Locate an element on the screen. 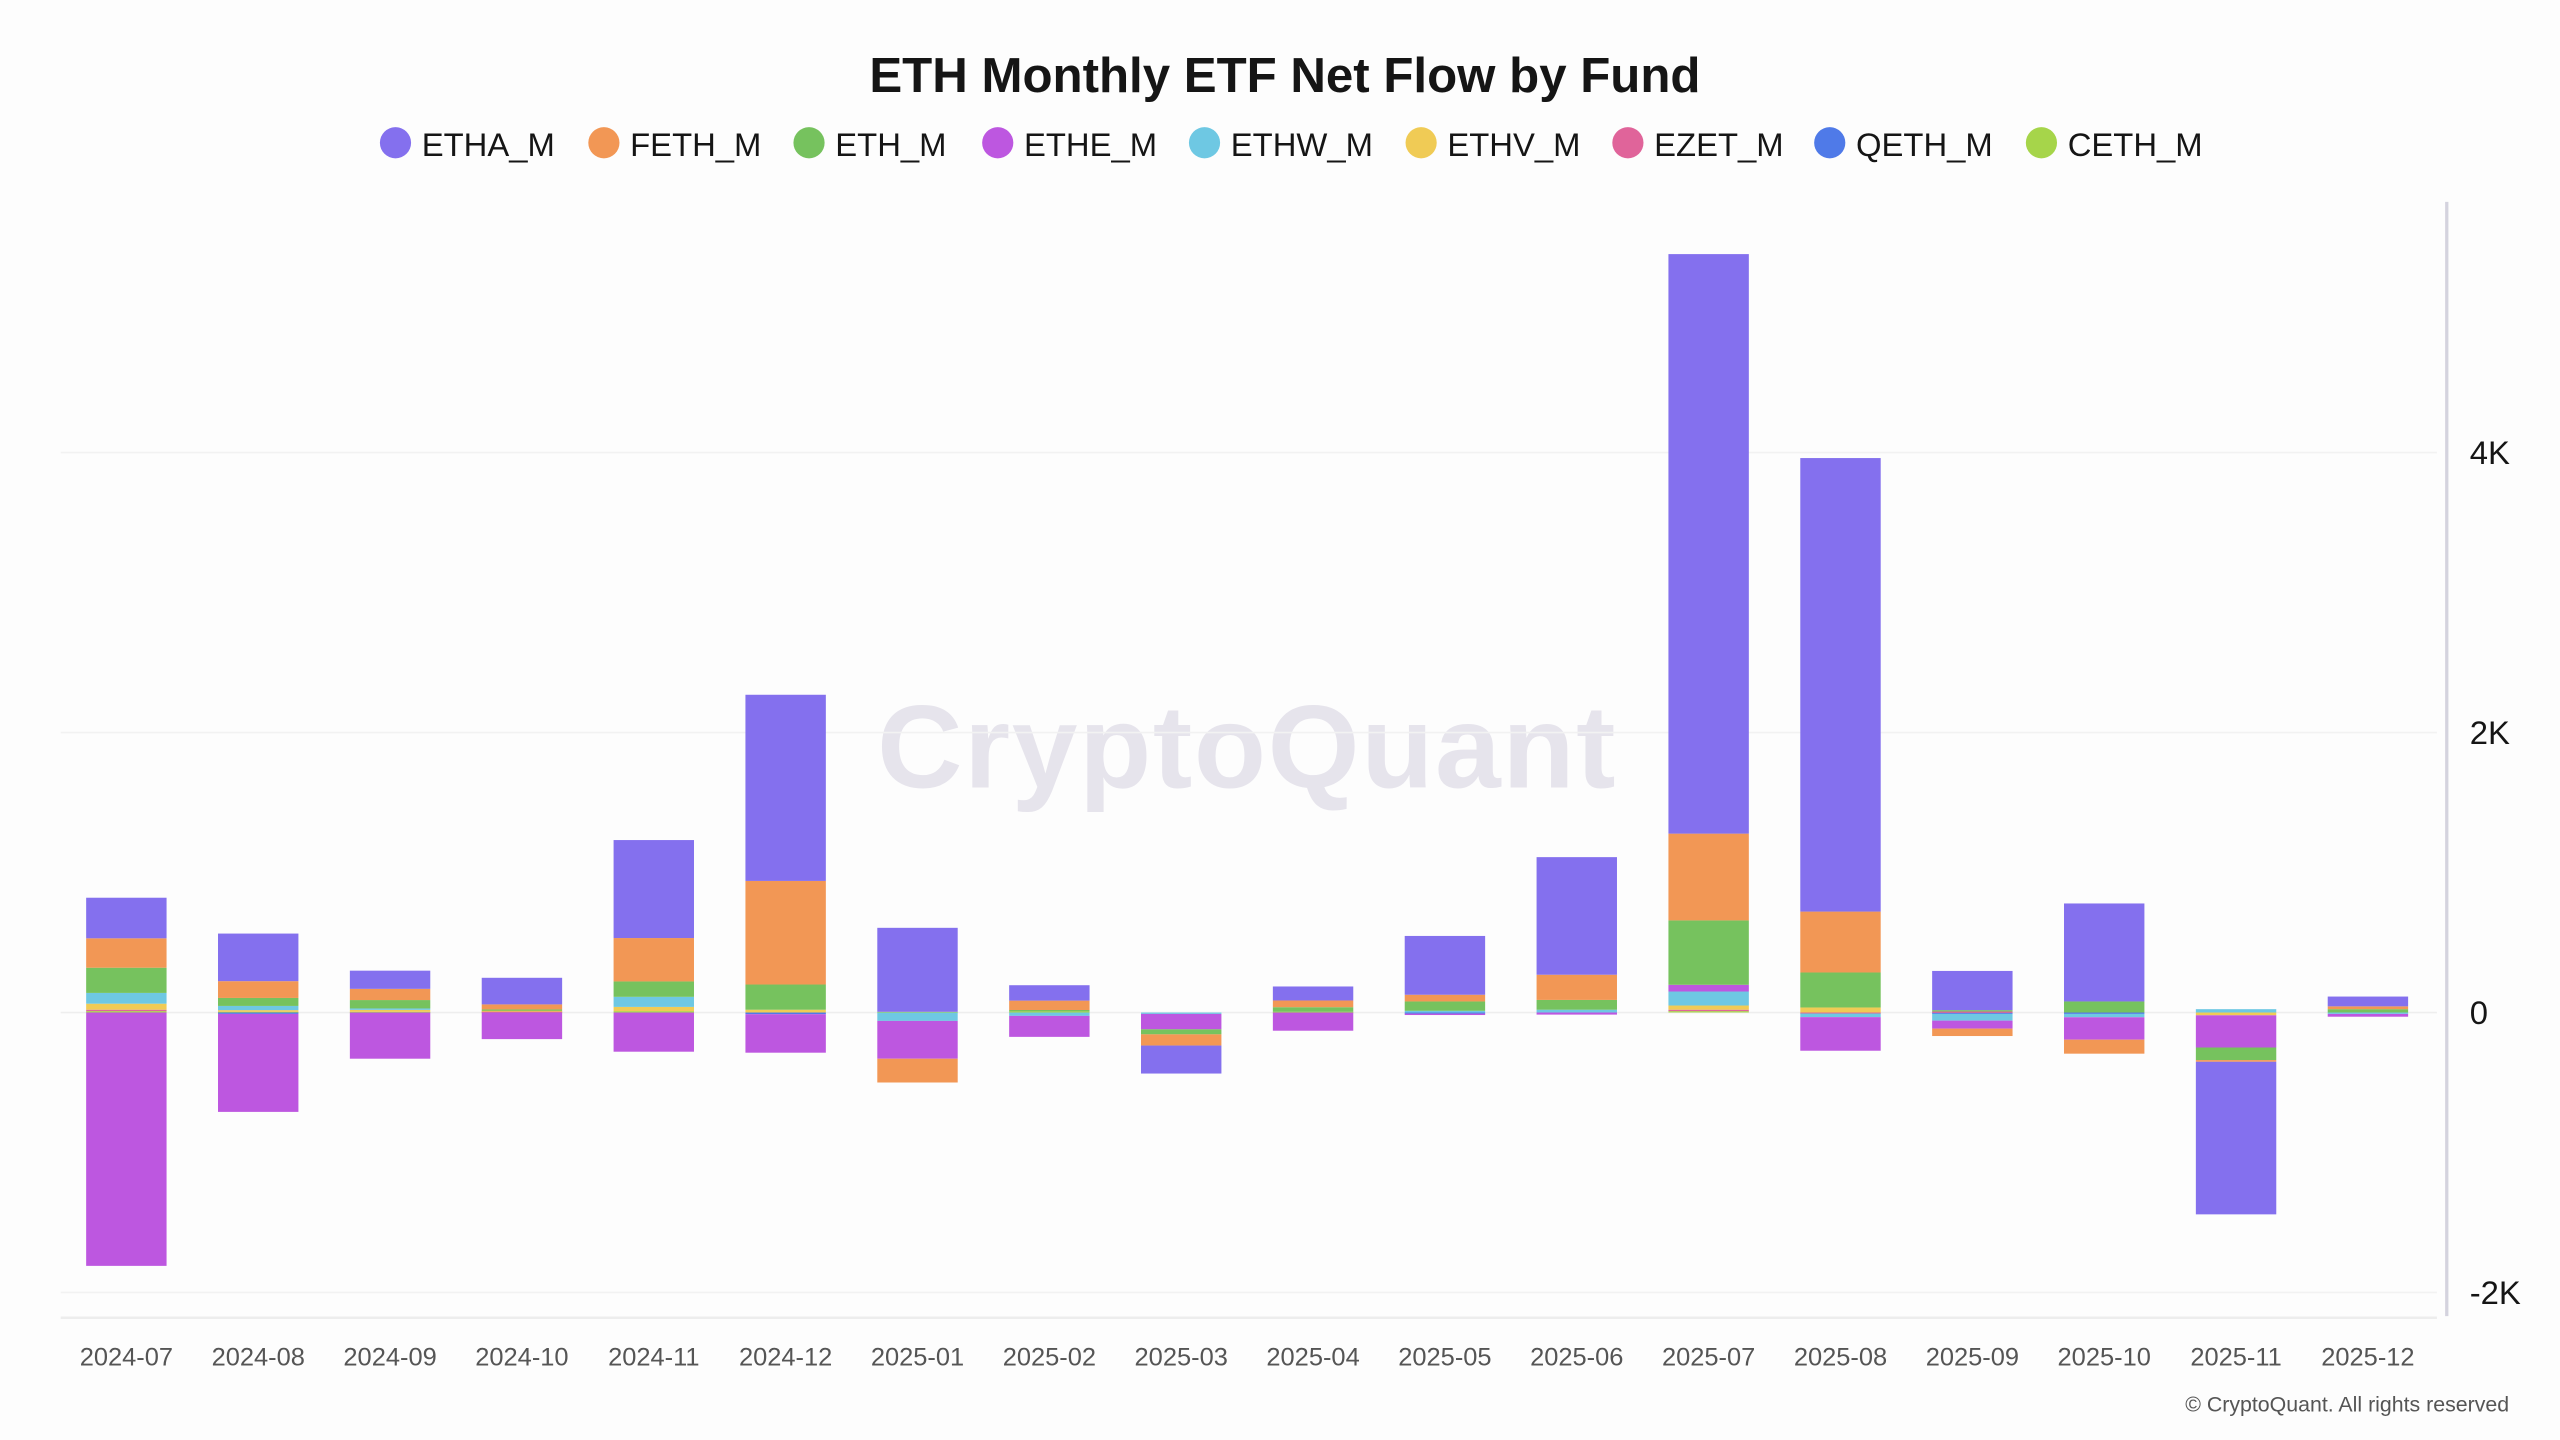 The image size is (2560, 1440). legend-item-ethw_m: ETHW_M is located at coordinates (1280, 144).